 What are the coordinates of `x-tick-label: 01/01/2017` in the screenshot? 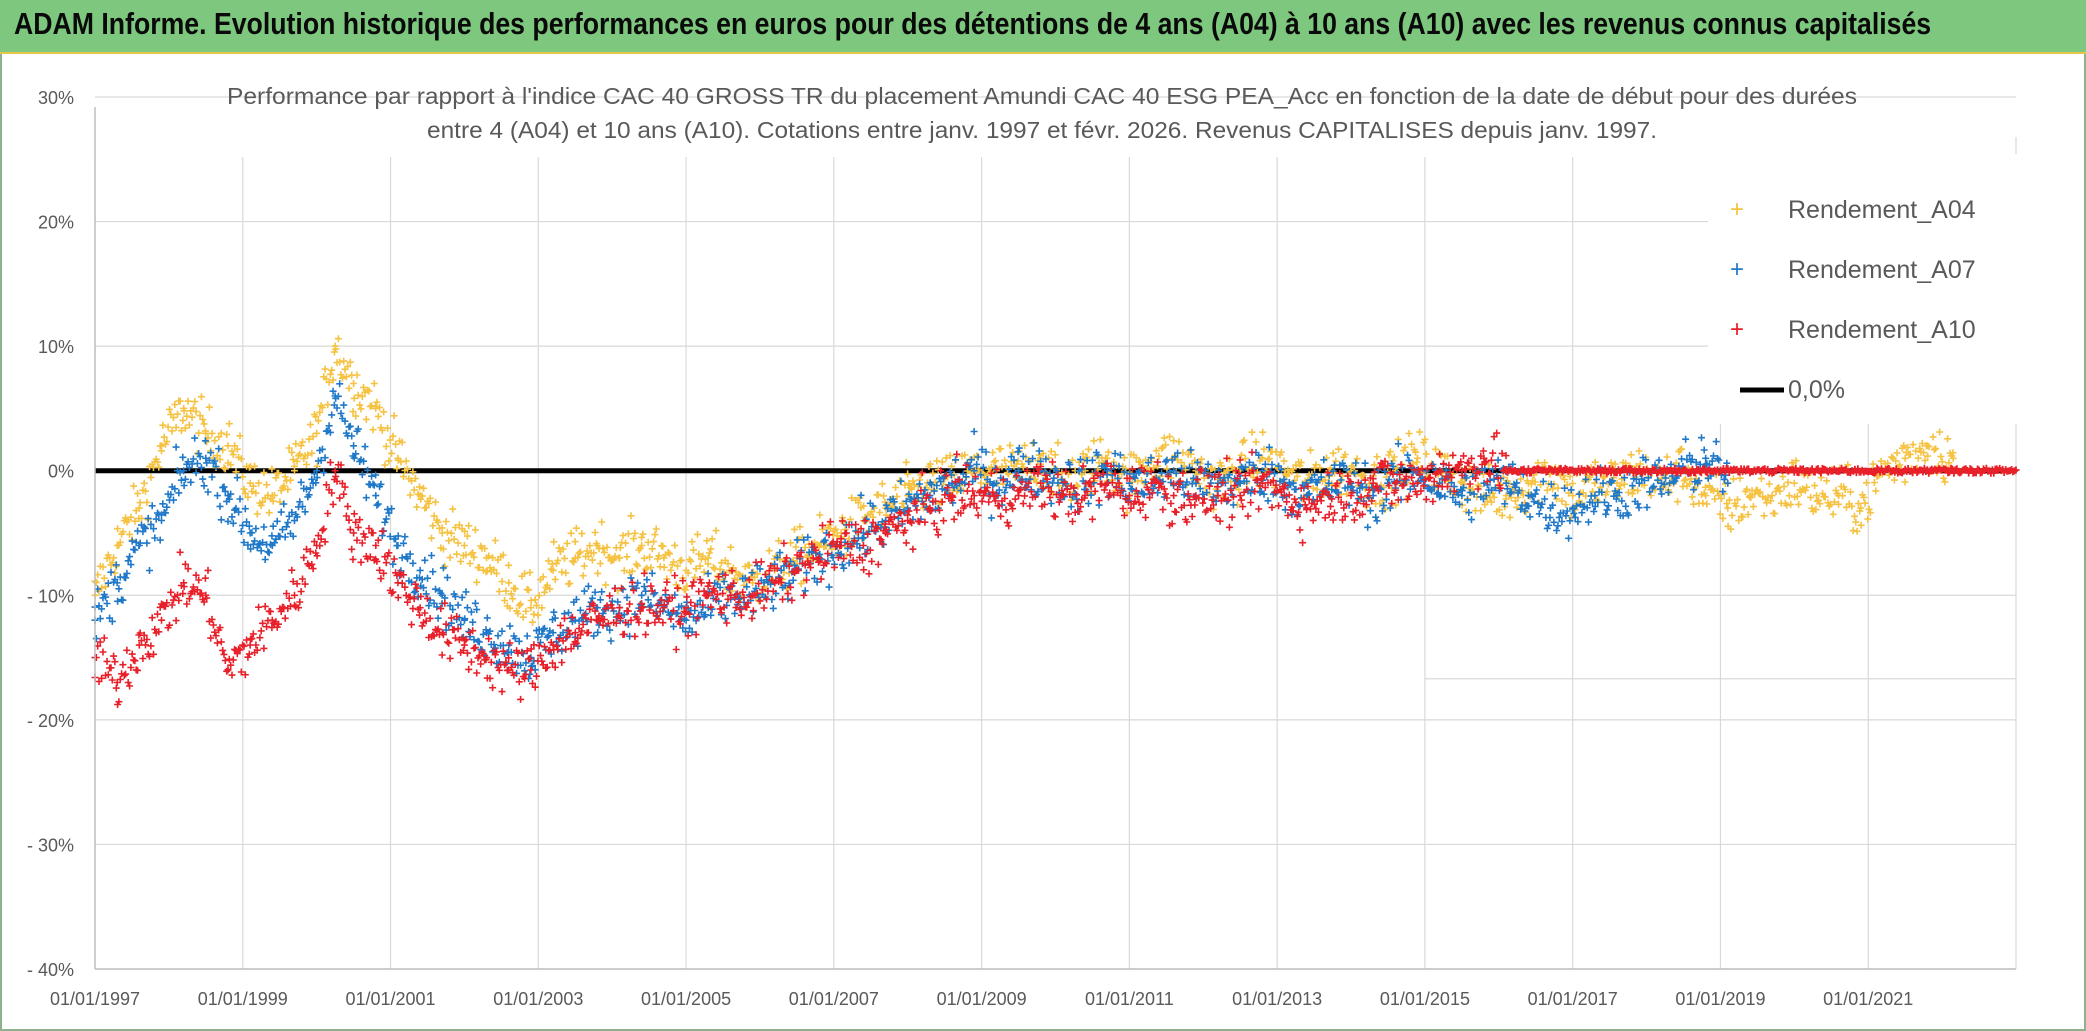 It's located at (1573, 999).